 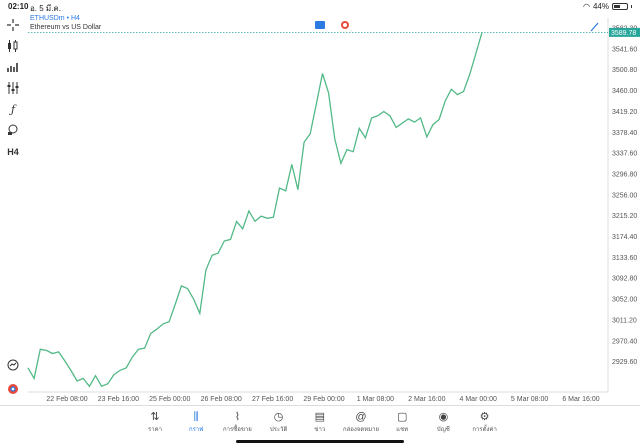 I want to click on status-time: 02:10, so click(x=18, y=6).